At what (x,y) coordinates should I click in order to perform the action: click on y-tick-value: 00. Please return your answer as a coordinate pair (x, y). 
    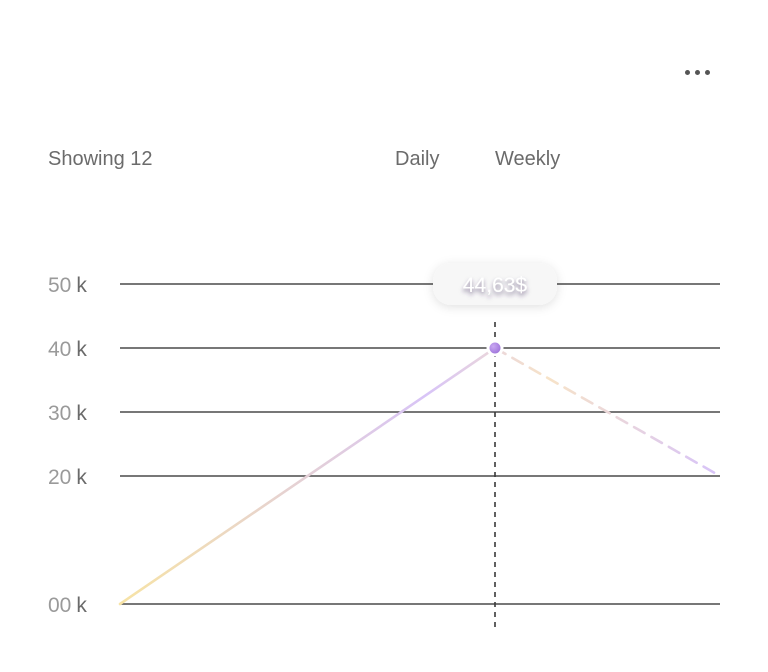
    Looking at the image, I should click on (59, 605).